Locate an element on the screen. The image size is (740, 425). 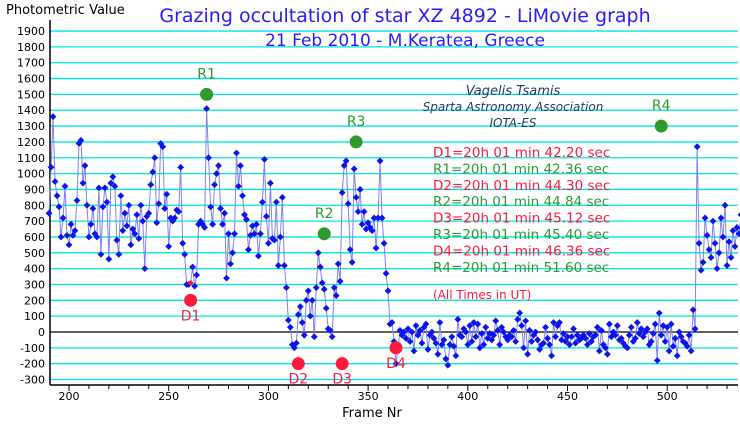
x-tick-label: 450 is located at coordinates (567, 396).